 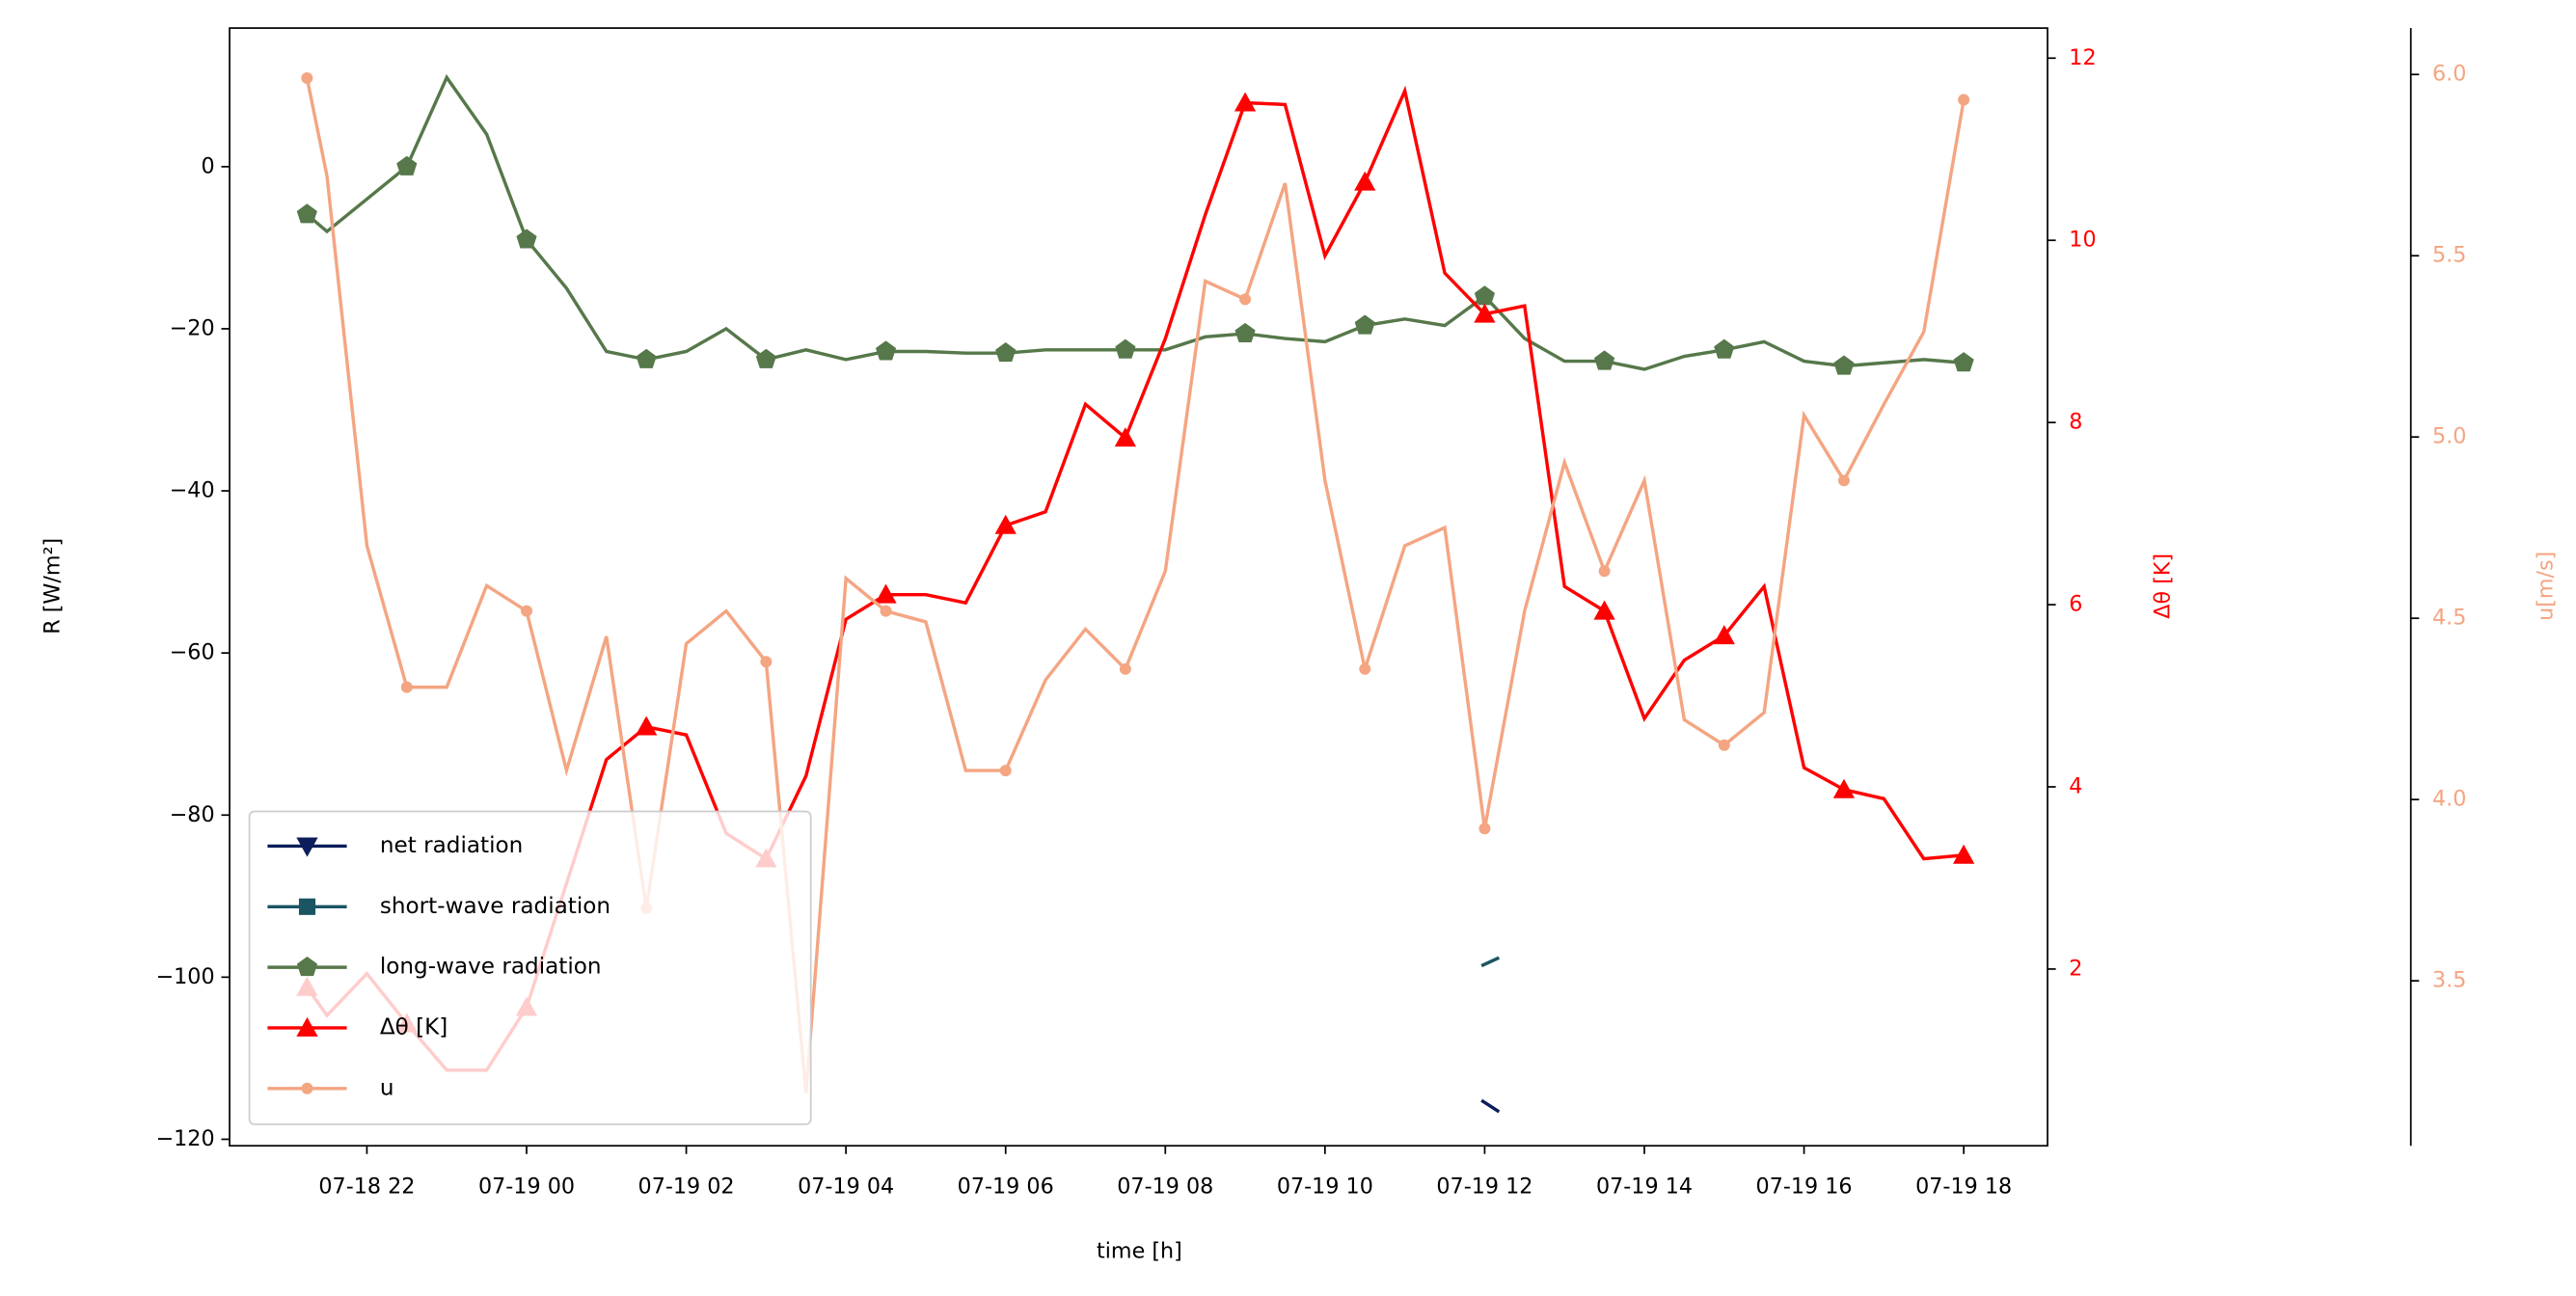 What do you see at coordinates (1644, 1187) in the screenshot?
I see `x-tick-label: 07-19 14` at bounding box center [1644, 1187].